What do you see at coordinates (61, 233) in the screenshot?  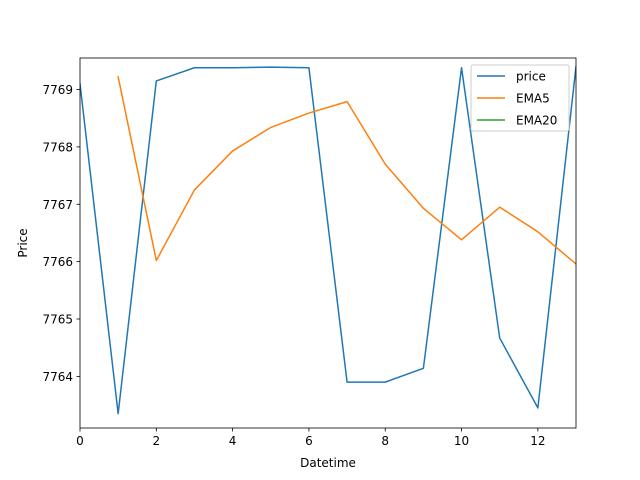 I see `y-axis-ticks: 7764 7765 7766 7767 7768 7769` at bounding box center [61, 233].